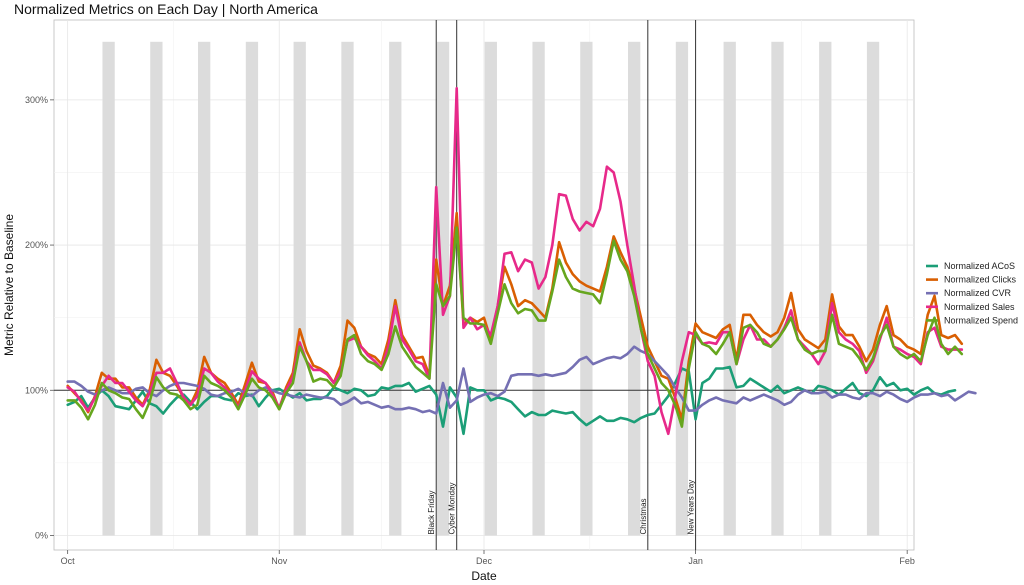  I want to click on legend-label: Normalized ACoS, so click(979, 266).